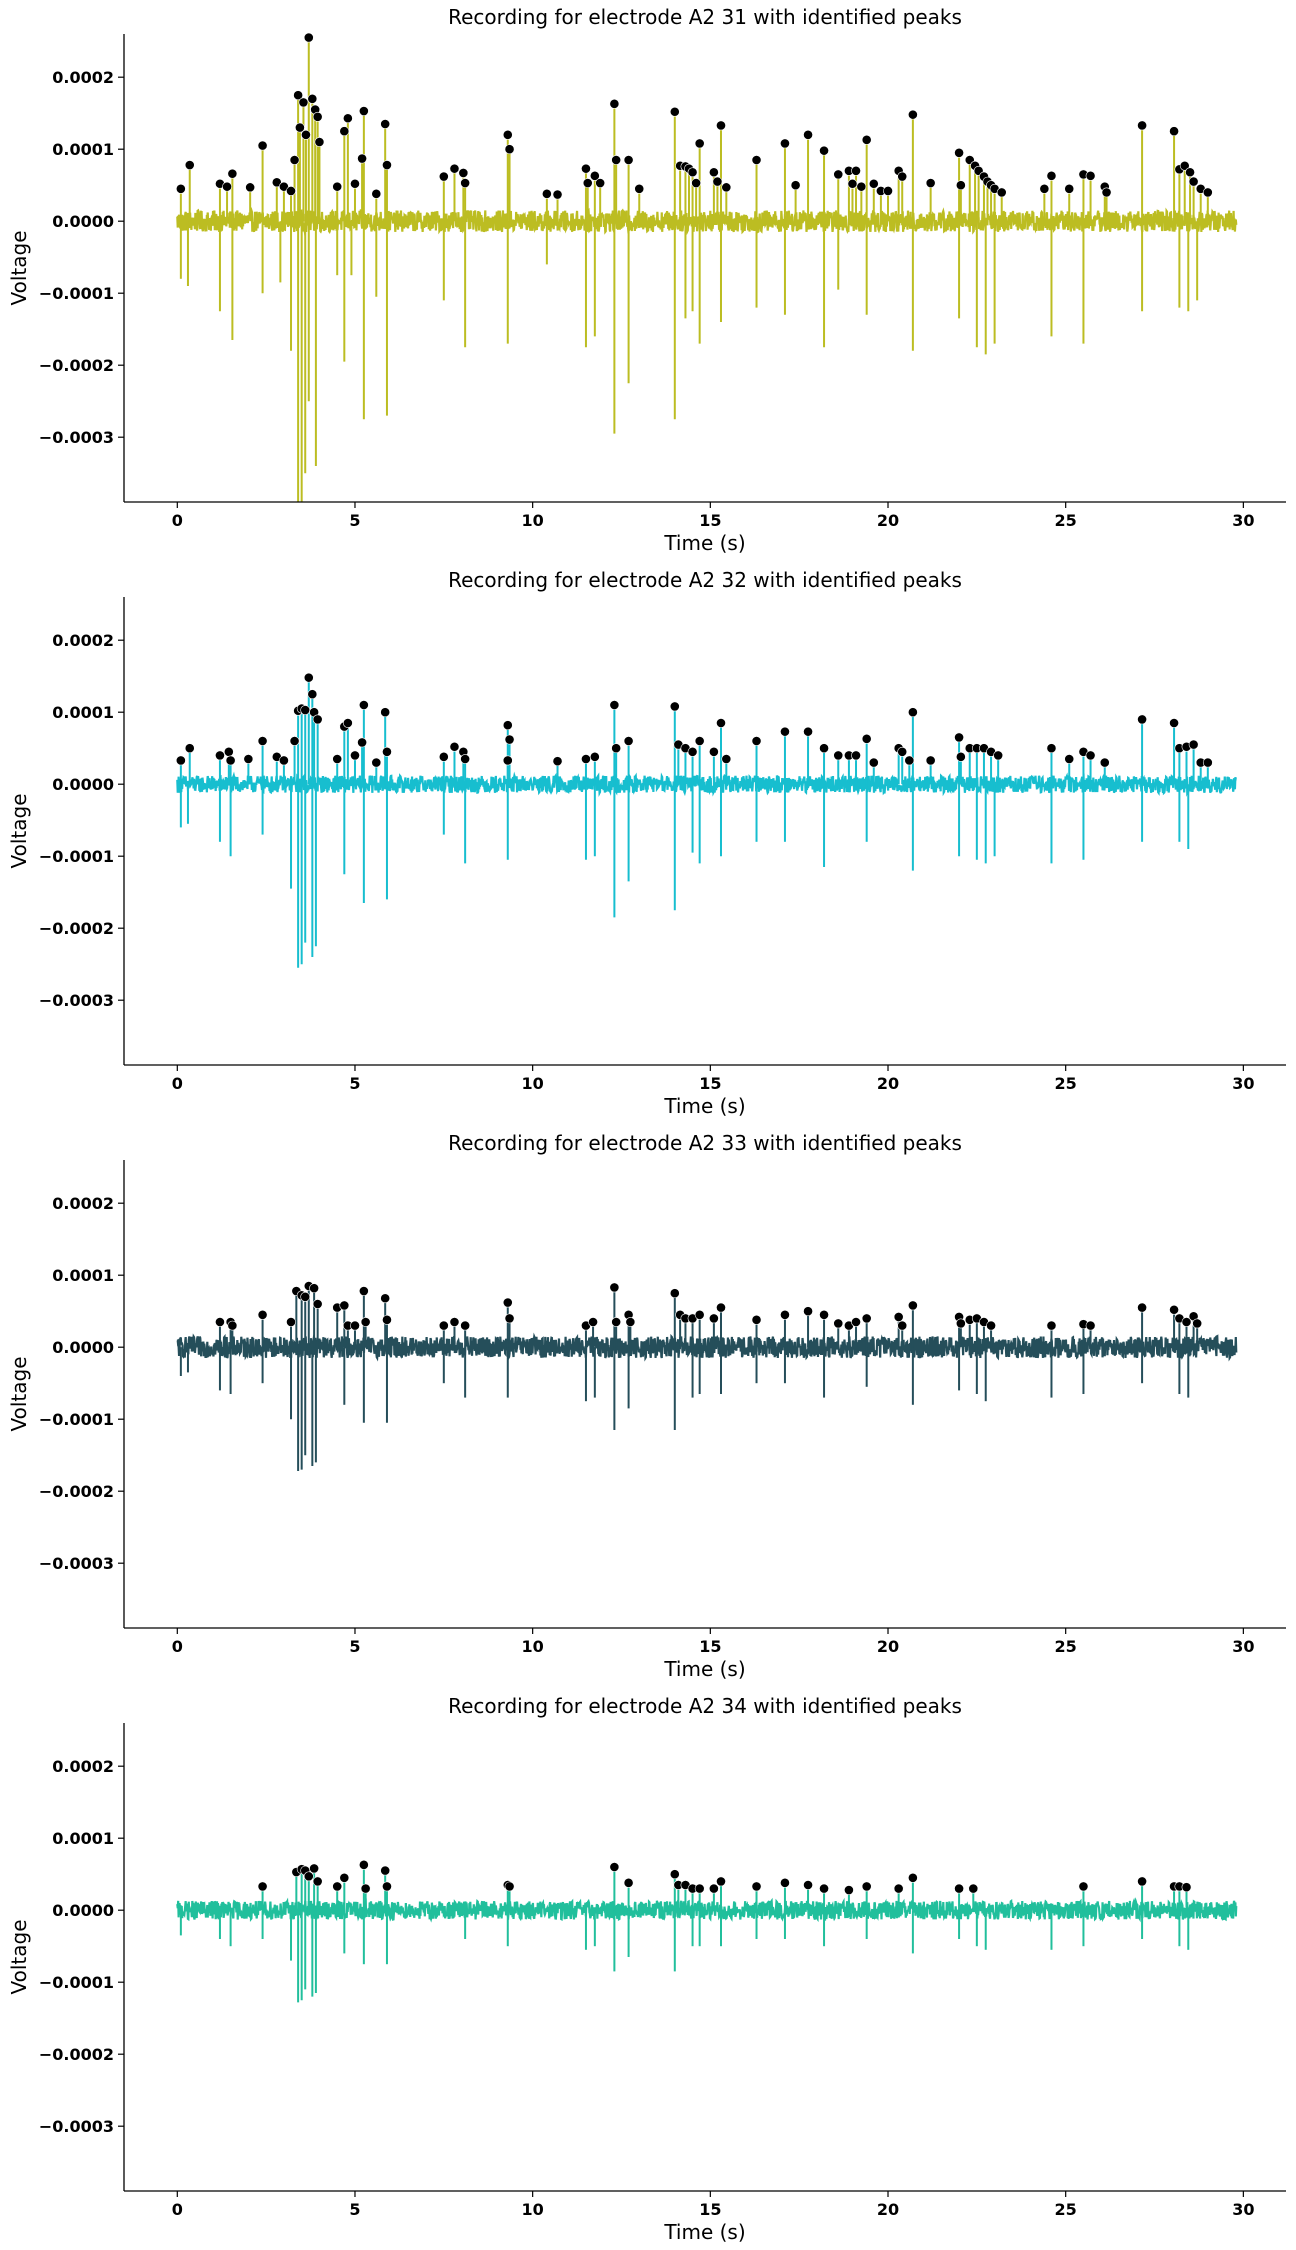  What do you see at coordinates (707, 1910) in the screenshot?
I see `signal-trace` at bounding box center [707, 1910].